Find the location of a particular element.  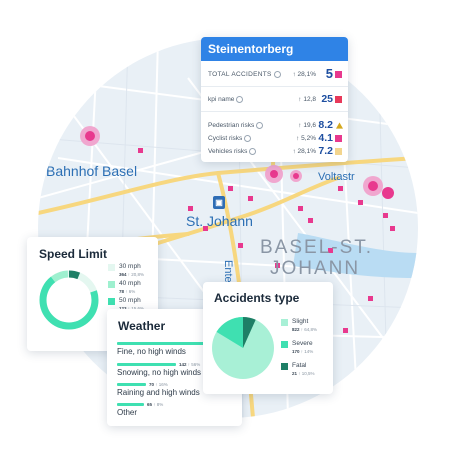

popup-row-kpi: kpi name ↑ 12,8 25 is located at coordinates (275, 99).